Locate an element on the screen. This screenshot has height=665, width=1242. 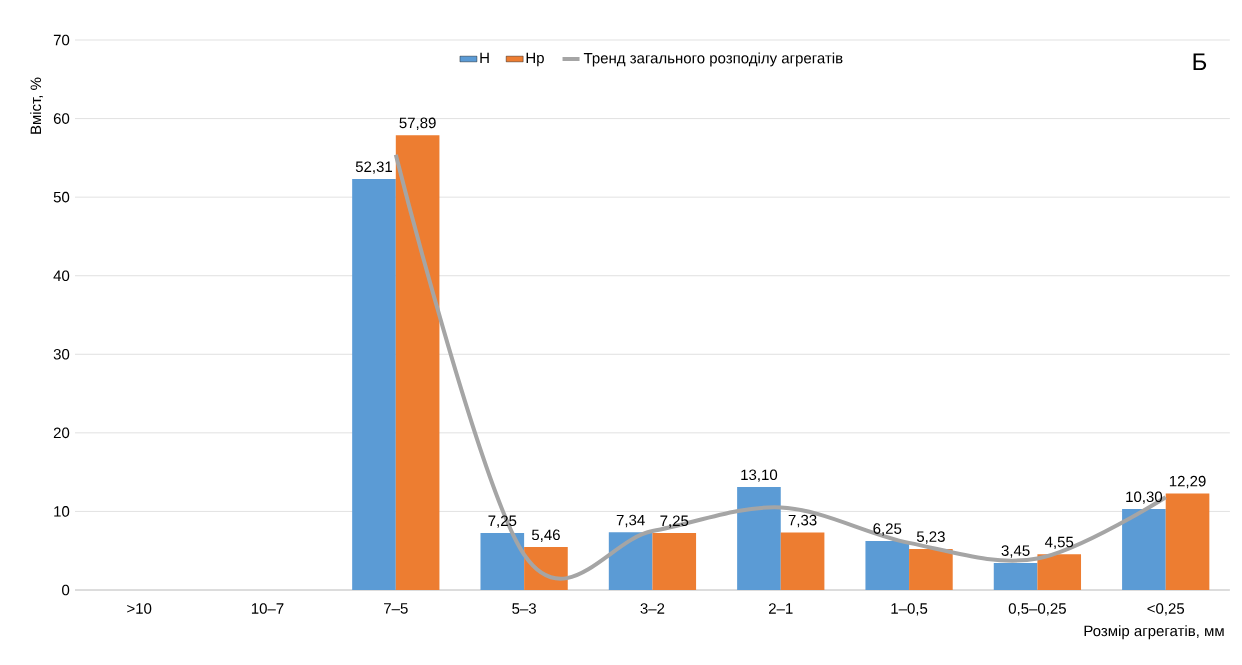
data-label: 5,23 is located at coordinates (930, 537).